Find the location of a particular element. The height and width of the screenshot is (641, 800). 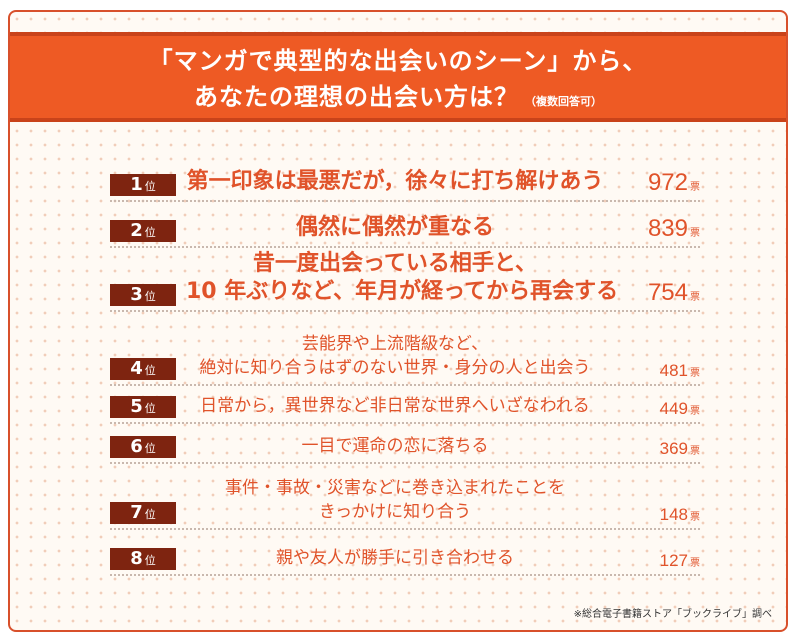

vote-count-value: 481 is located at coordinates (673, 370).